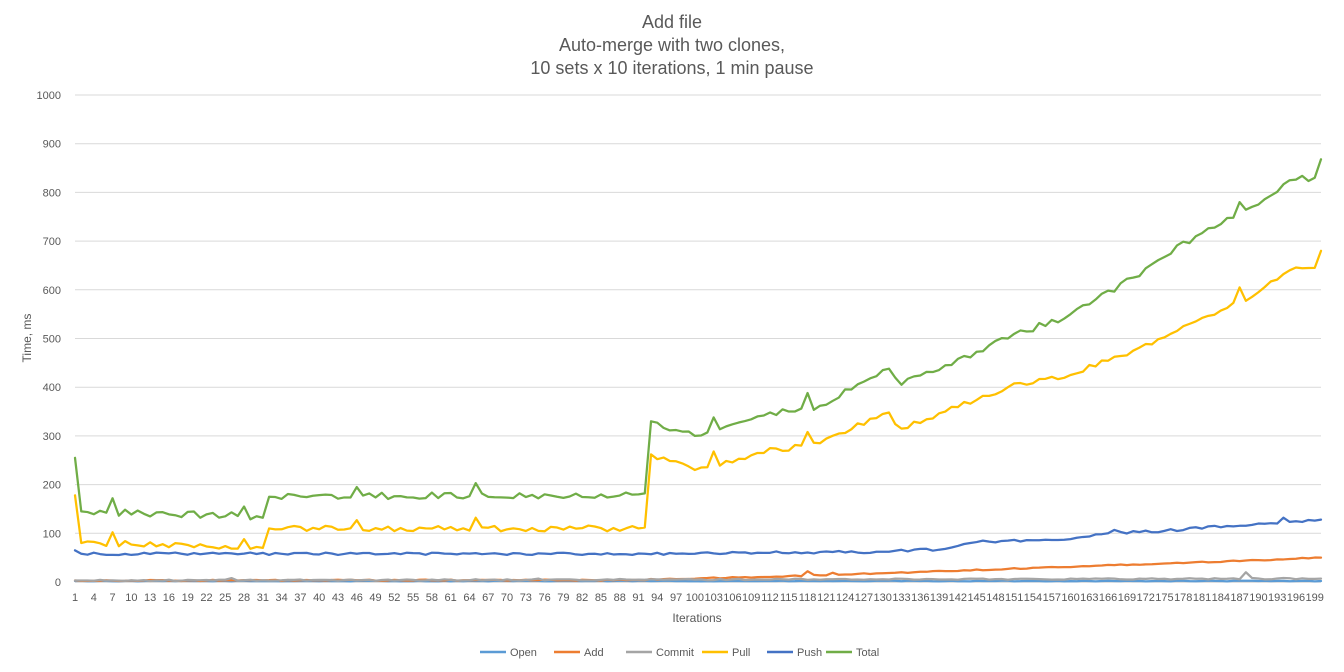  What do you see at coordinates (809, 653) in the screenshot?
I see `legend-label-push: Push` at bounding box center [809, 653].